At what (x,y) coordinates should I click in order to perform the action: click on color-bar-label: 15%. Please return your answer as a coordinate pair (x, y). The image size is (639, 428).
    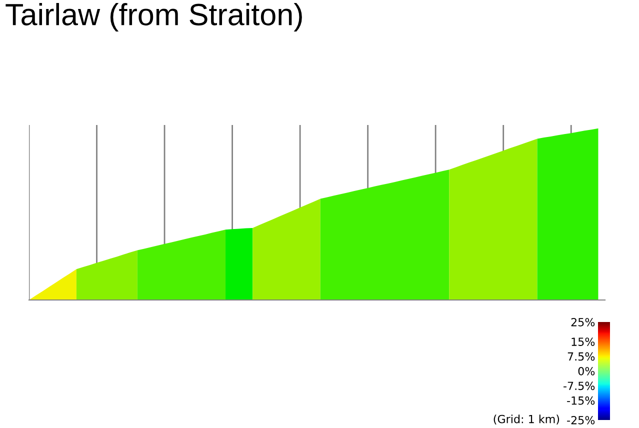
    Looking at the image, I should click on (583, 342).